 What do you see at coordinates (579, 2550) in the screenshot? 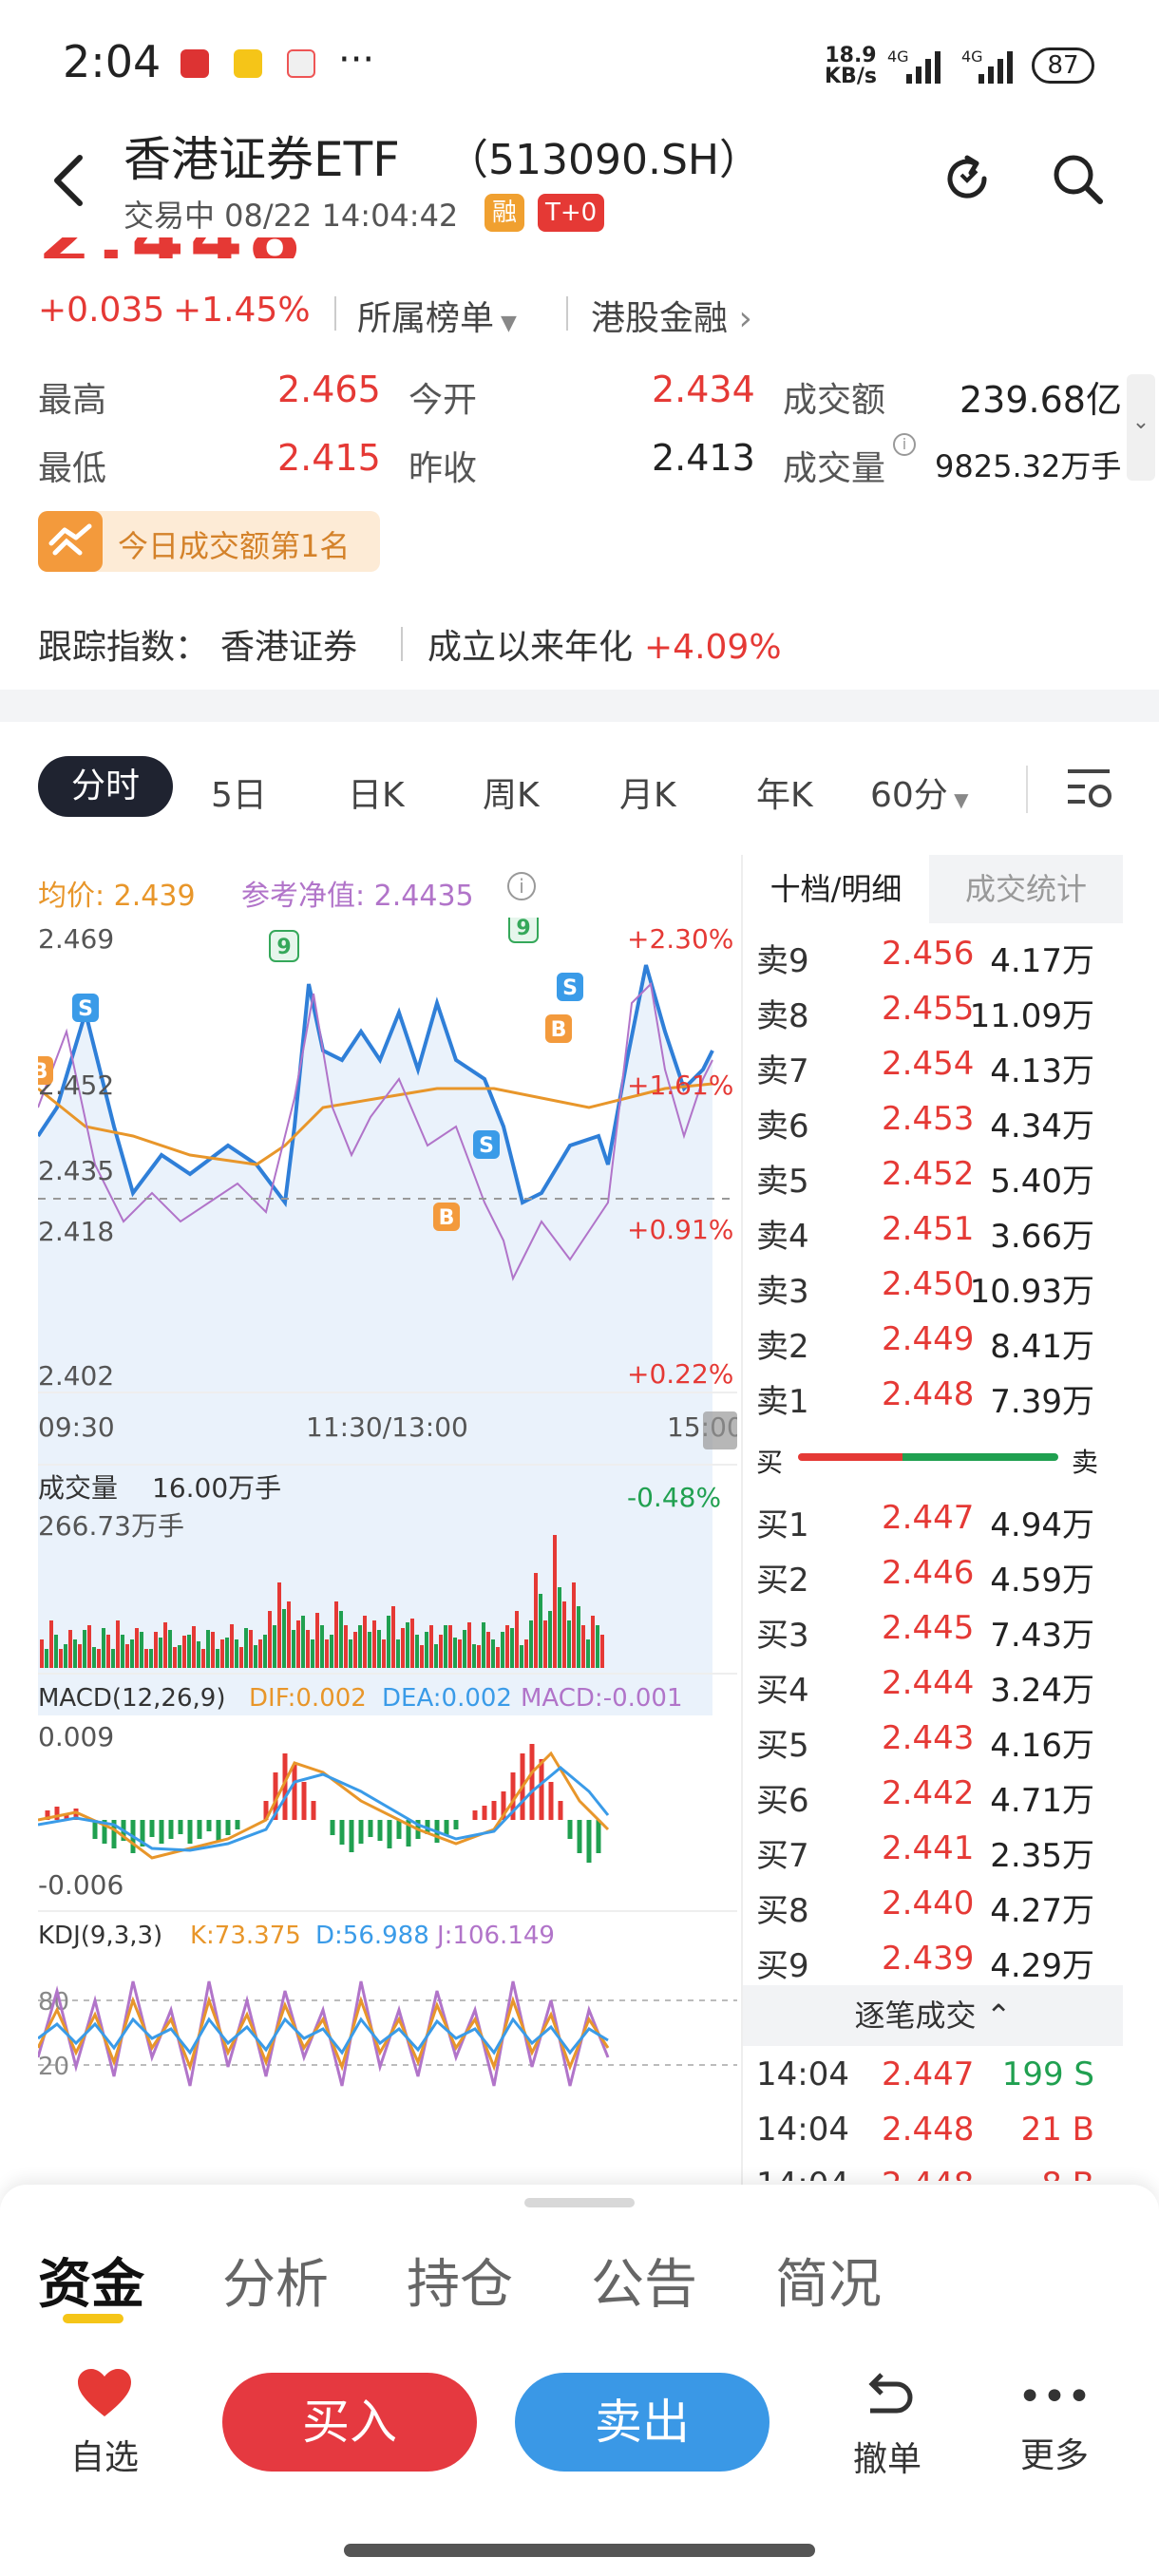
I see `home-indicator` at bounding box center [579, 2550].